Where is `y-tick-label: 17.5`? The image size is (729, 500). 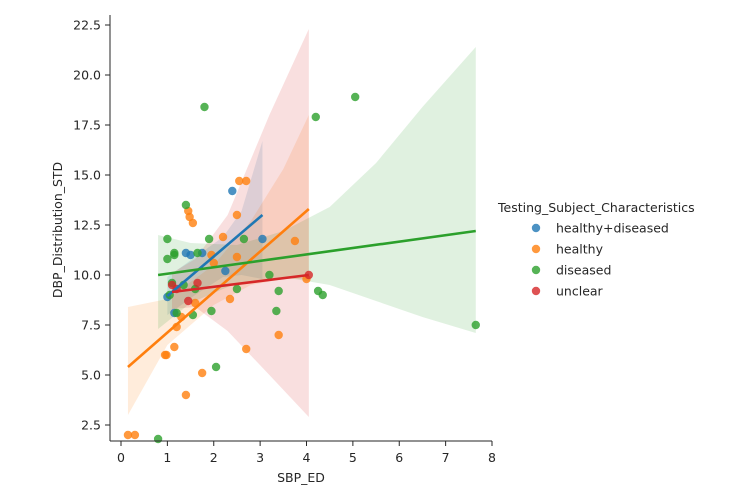
y-tick-label: 17.5 is located at coordinates (87, 125).